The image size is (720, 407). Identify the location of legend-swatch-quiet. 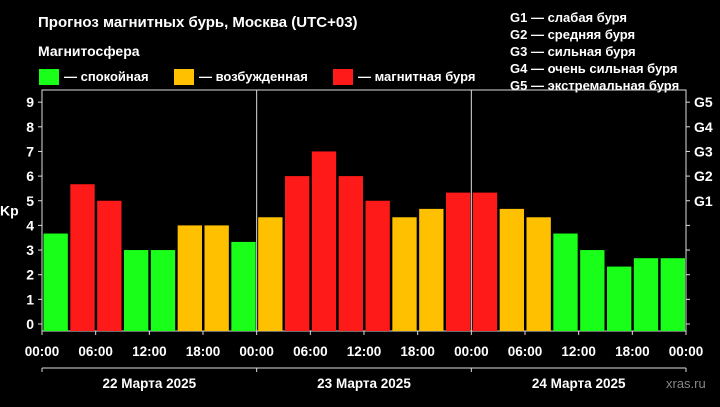
(49, 77).